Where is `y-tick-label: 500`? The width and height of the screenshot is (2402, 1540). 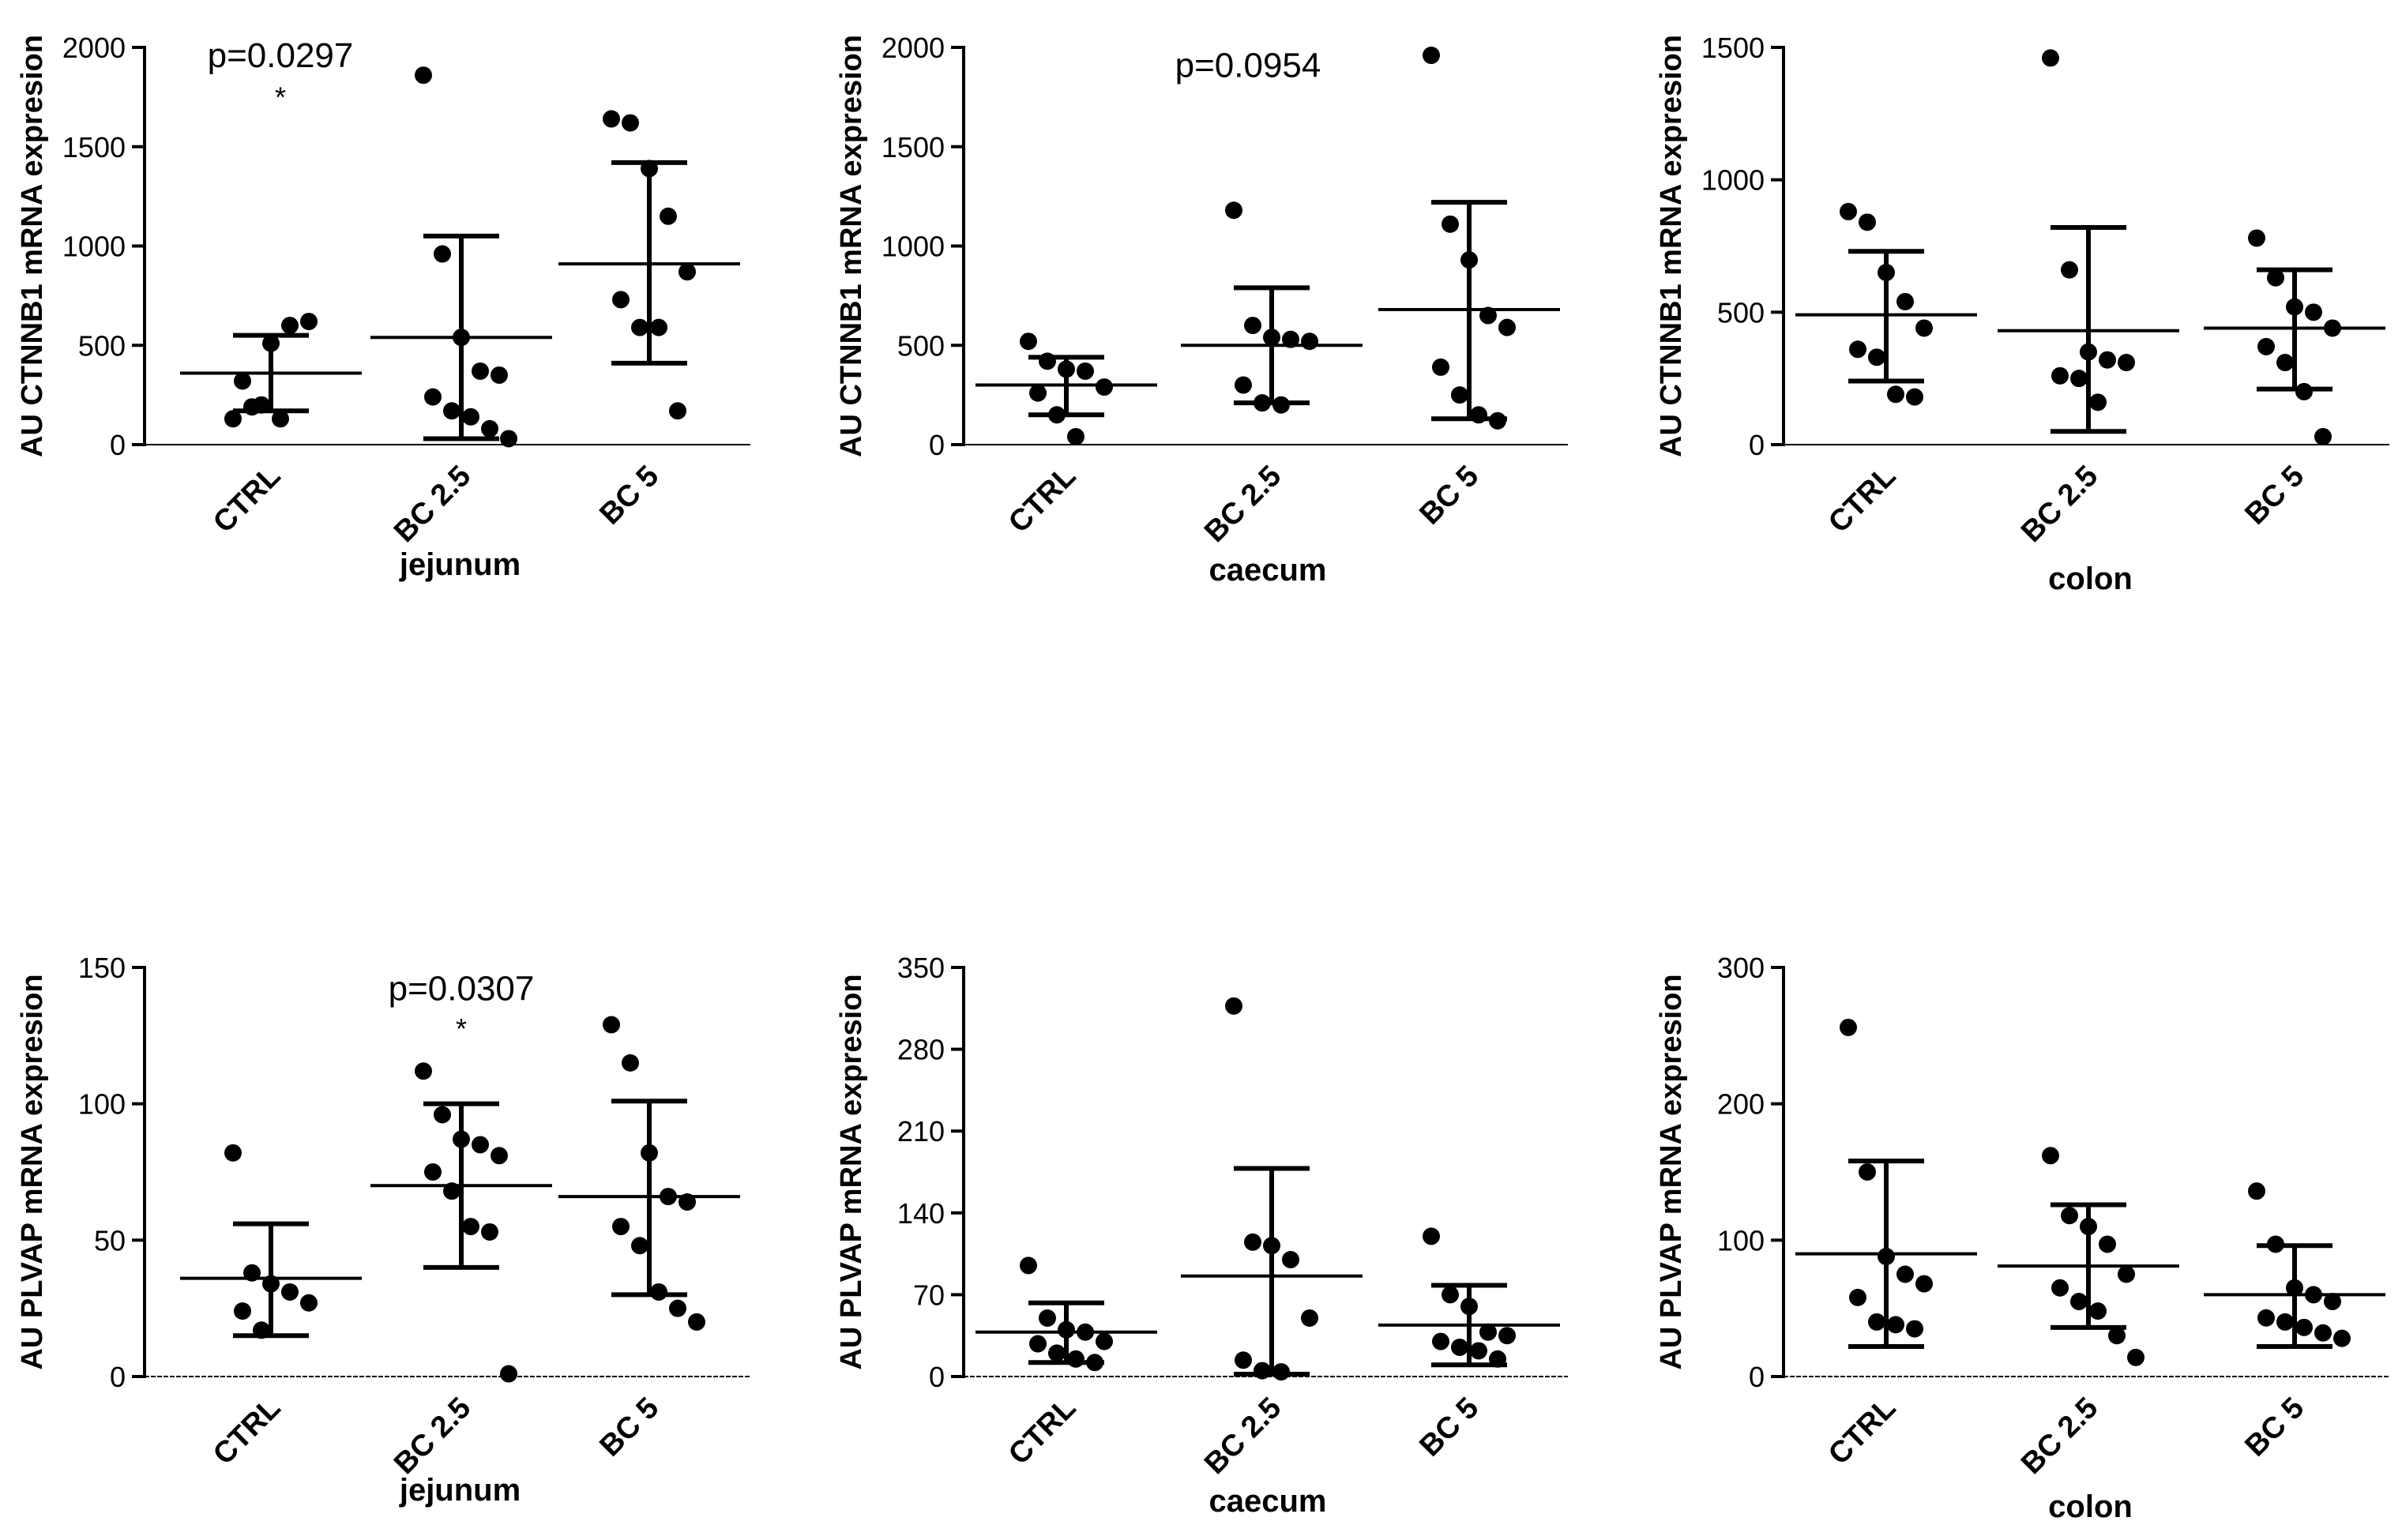 y-tick-label: 500 is located at coordinates (921, 345).